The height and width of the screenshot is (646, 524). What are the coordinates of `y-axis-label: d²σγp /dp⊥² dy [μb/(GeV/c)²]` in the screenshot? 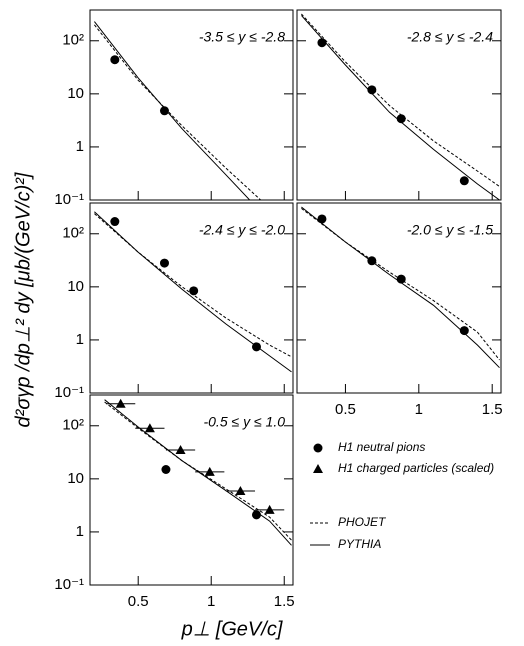 It's located at (23, 299).